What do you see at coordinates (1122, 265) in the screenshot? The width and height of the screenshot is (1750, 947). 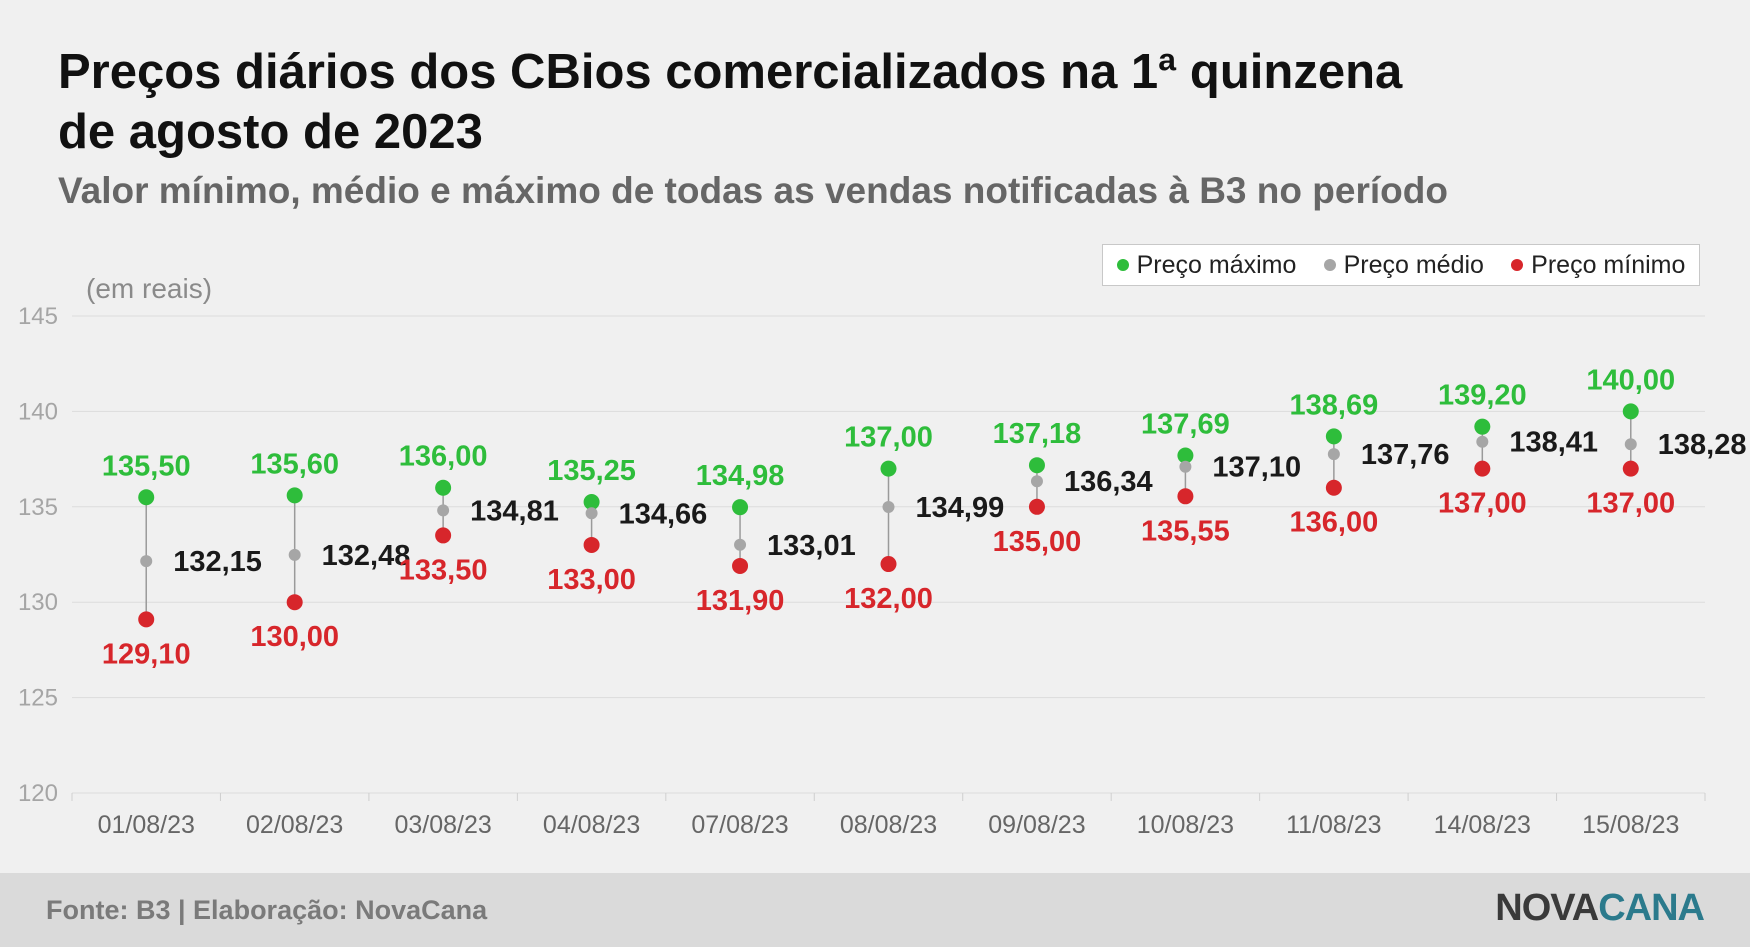 I see `legend-max-dot` at bounding box center [1122, 265].